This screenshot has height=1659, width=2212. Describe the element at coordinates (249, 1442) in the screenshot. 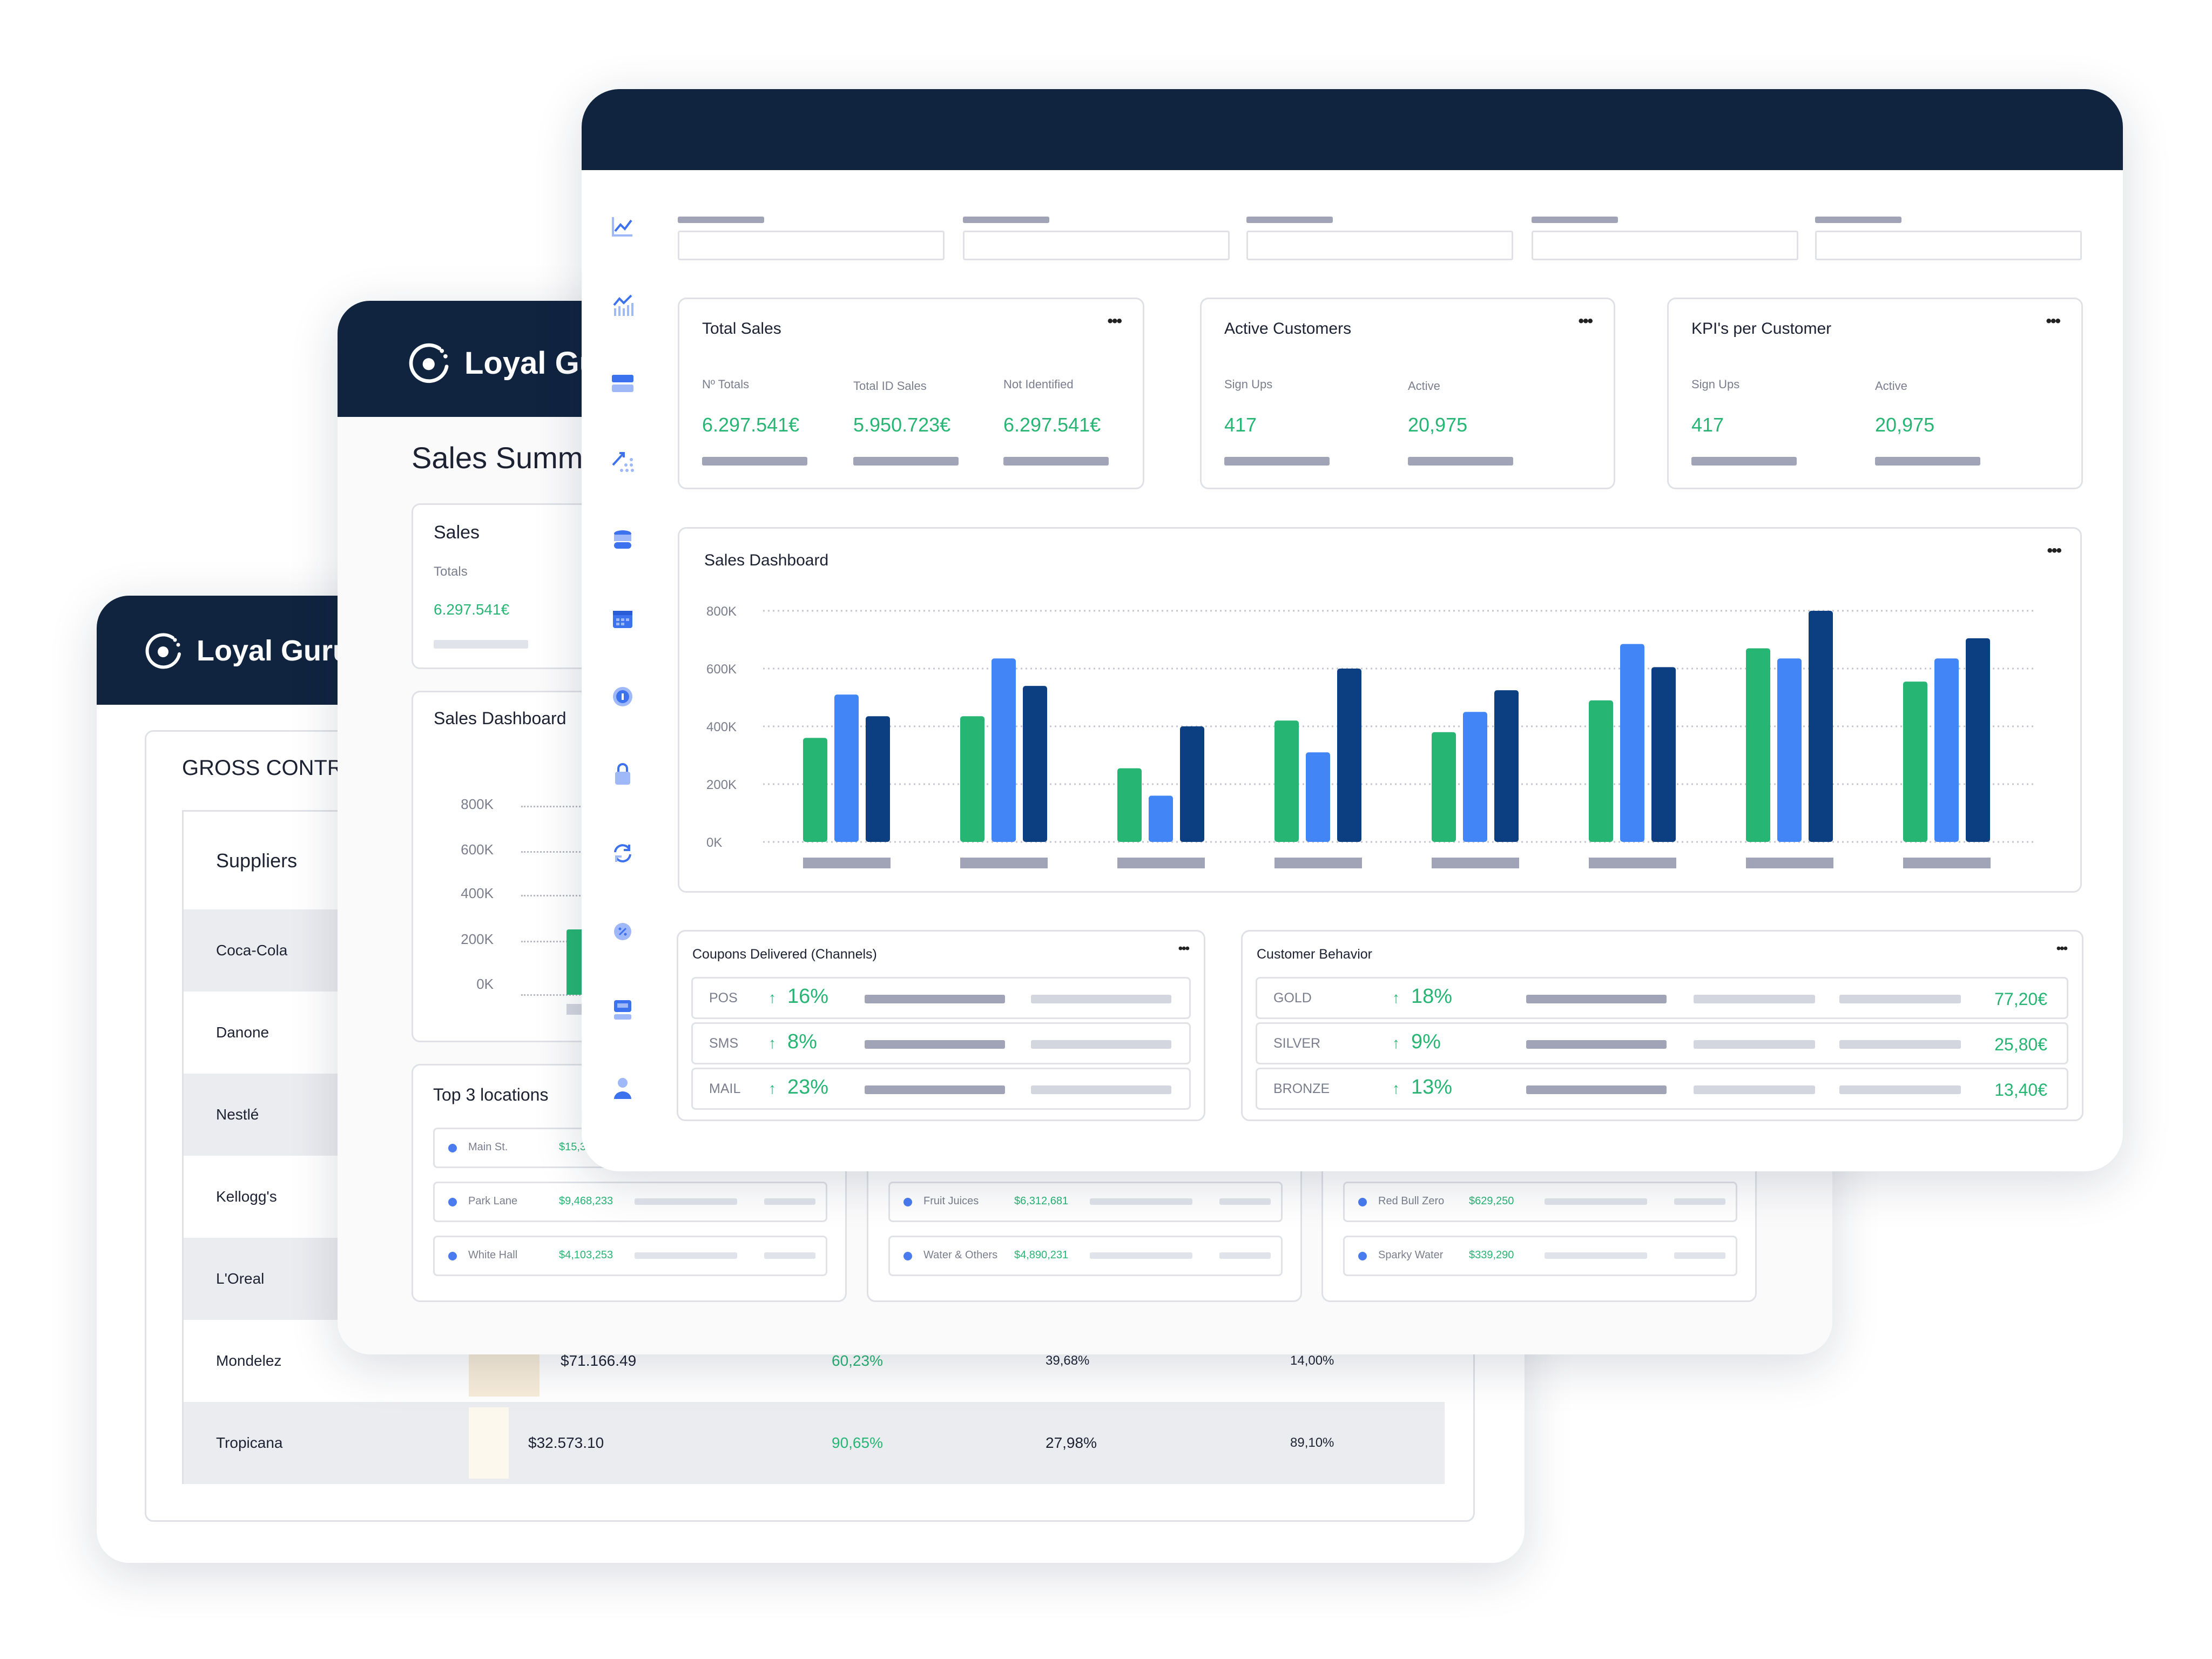

I see `supplier-name: Tropicana` at that location.